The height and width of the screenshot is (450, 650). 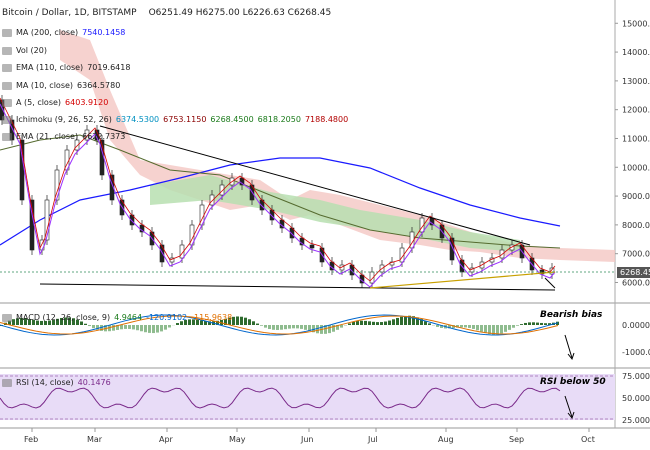 I want to click on legend-vol: Vol (20), so click(x=24, y=50).